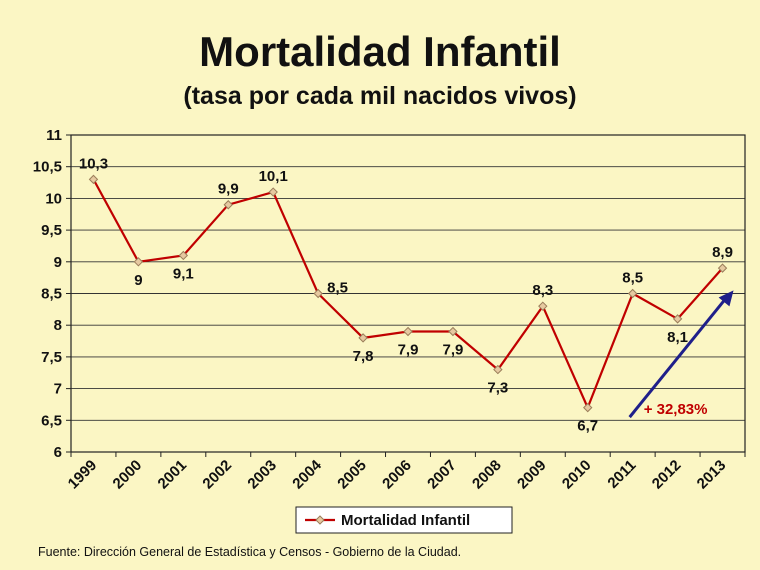 The width and height of the screenshot is (760, 570). I want to click on x-tick-label: 2001, so click(173, 475).